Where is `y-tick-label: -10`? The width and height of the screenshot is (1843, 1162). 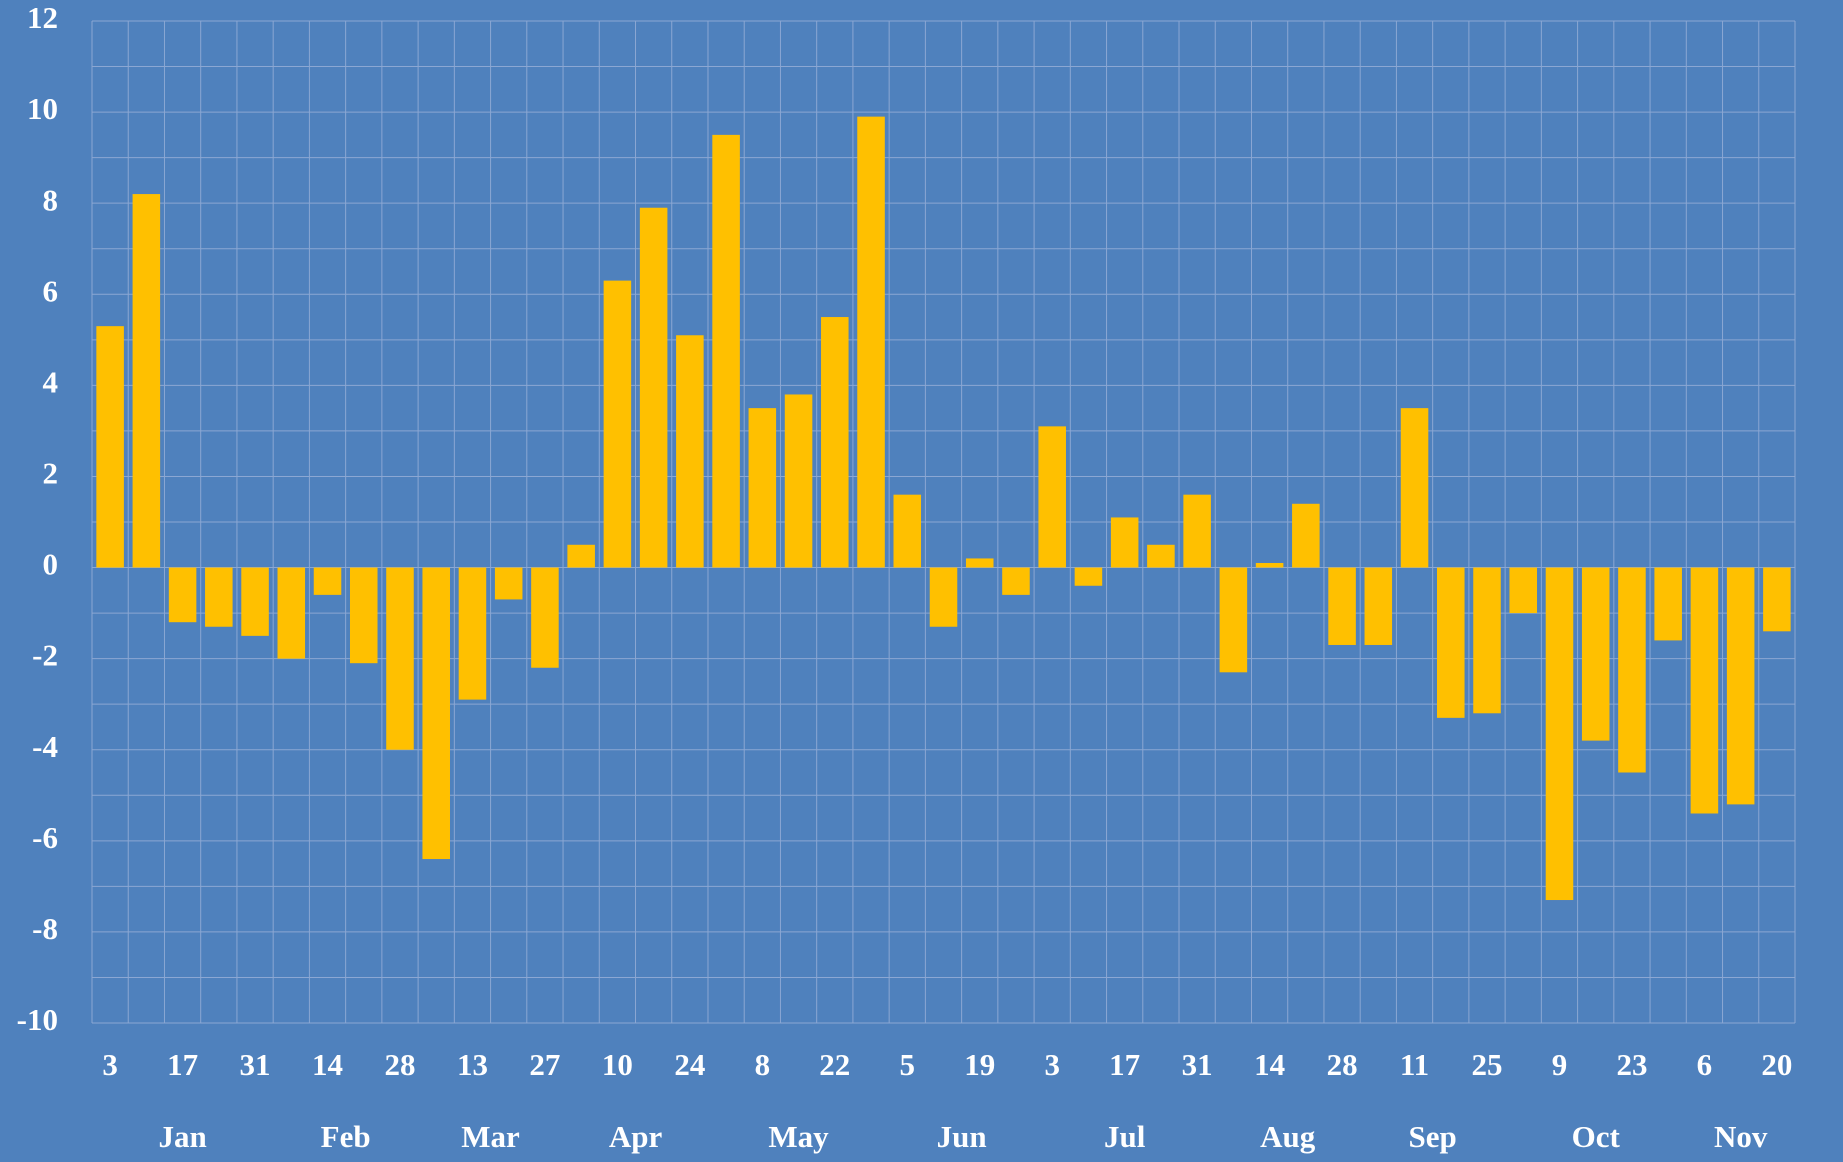 y-tick-label: -10 is located at coordinates (37, 1019).